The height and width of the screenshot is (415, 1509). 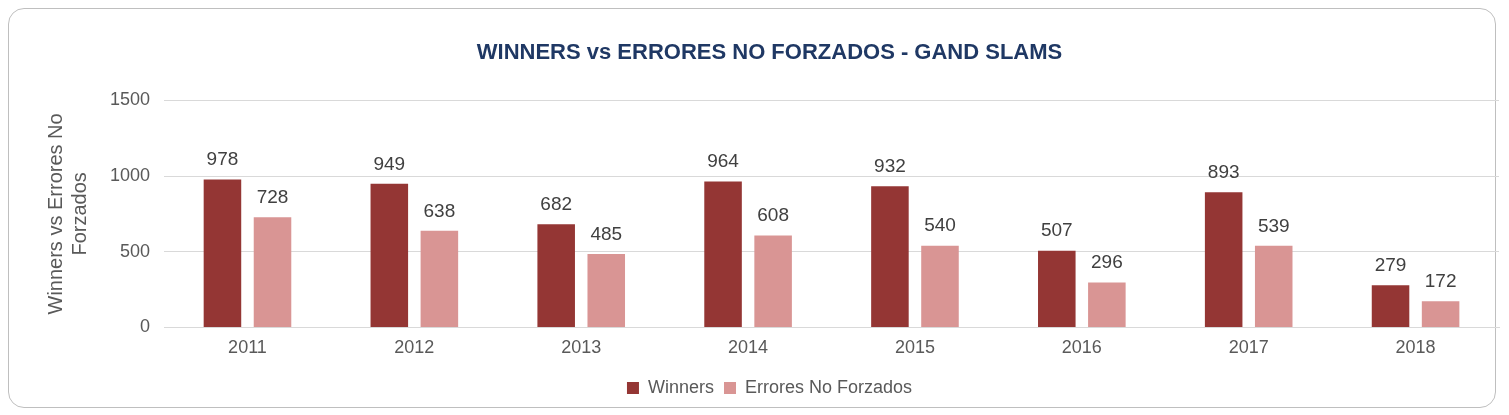 I want to click on data-label: 964, so click(x=723, y=161).